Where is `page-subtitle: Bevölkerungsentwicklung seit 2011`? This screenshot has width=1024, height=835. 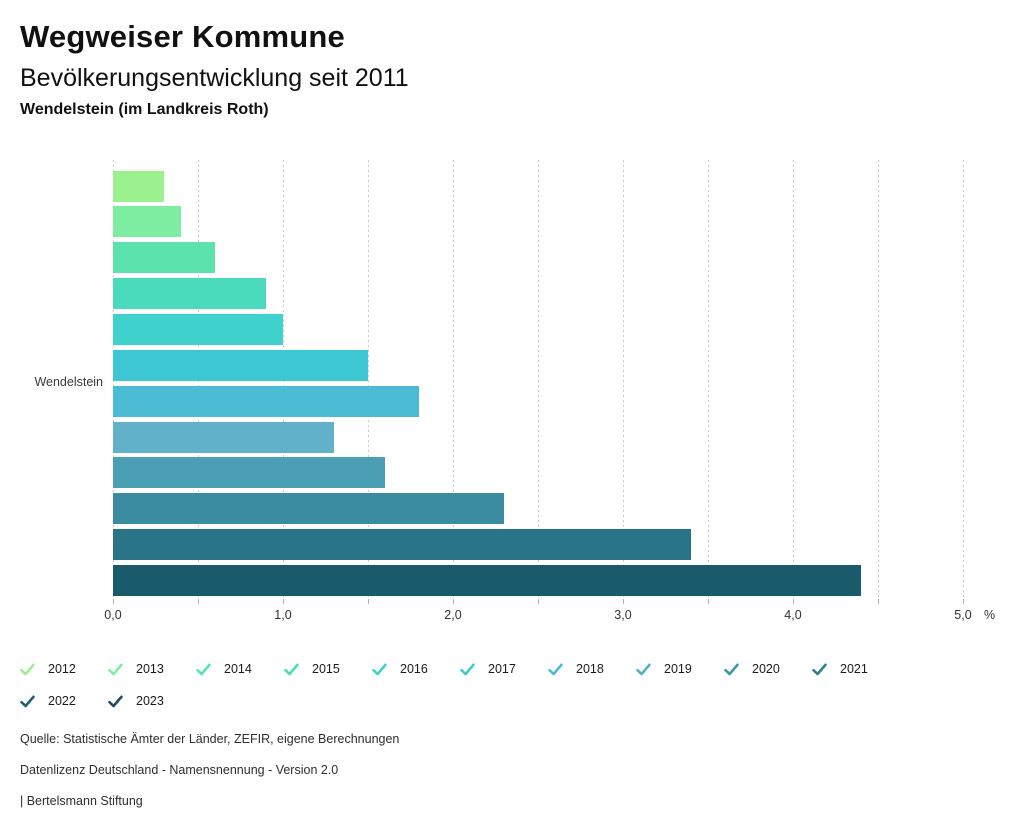 page-subtitle: Bevölkerungsentwicklung seit 2011 is located at coordinates (214, 78).